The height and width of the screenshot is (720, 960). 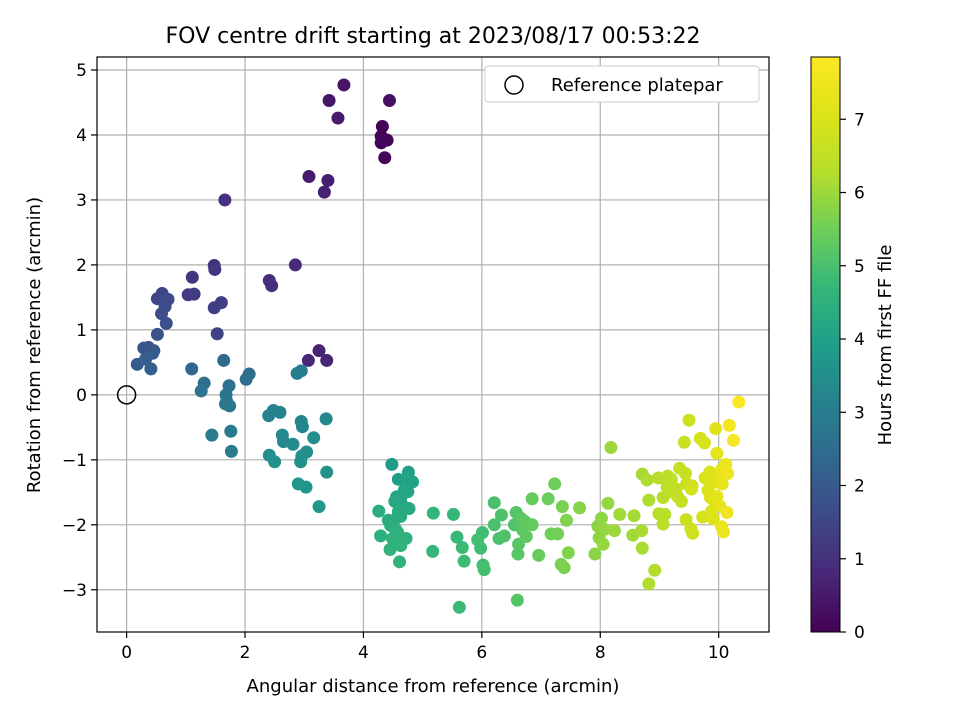 I want to click on legend-box, so click(x=622, y=84).